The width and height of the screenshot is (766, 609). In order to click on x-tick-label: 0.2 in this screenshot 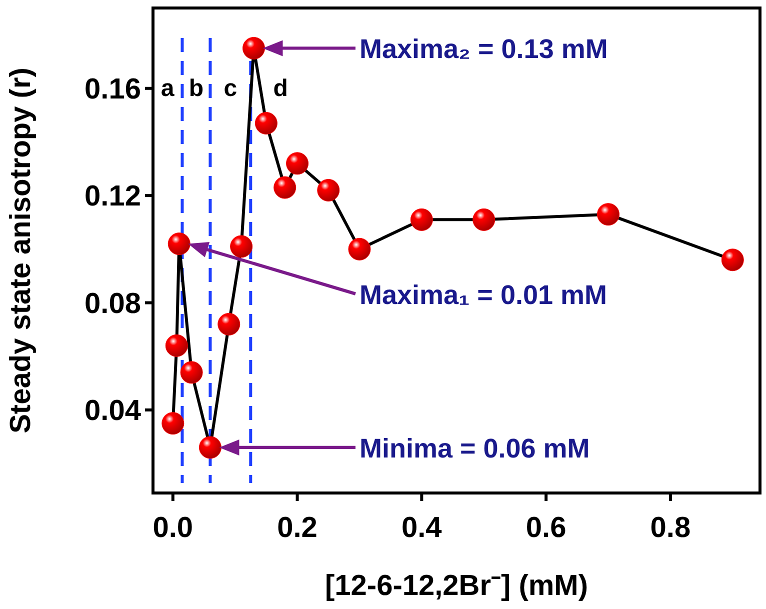, I will do `click(297, 528)`.